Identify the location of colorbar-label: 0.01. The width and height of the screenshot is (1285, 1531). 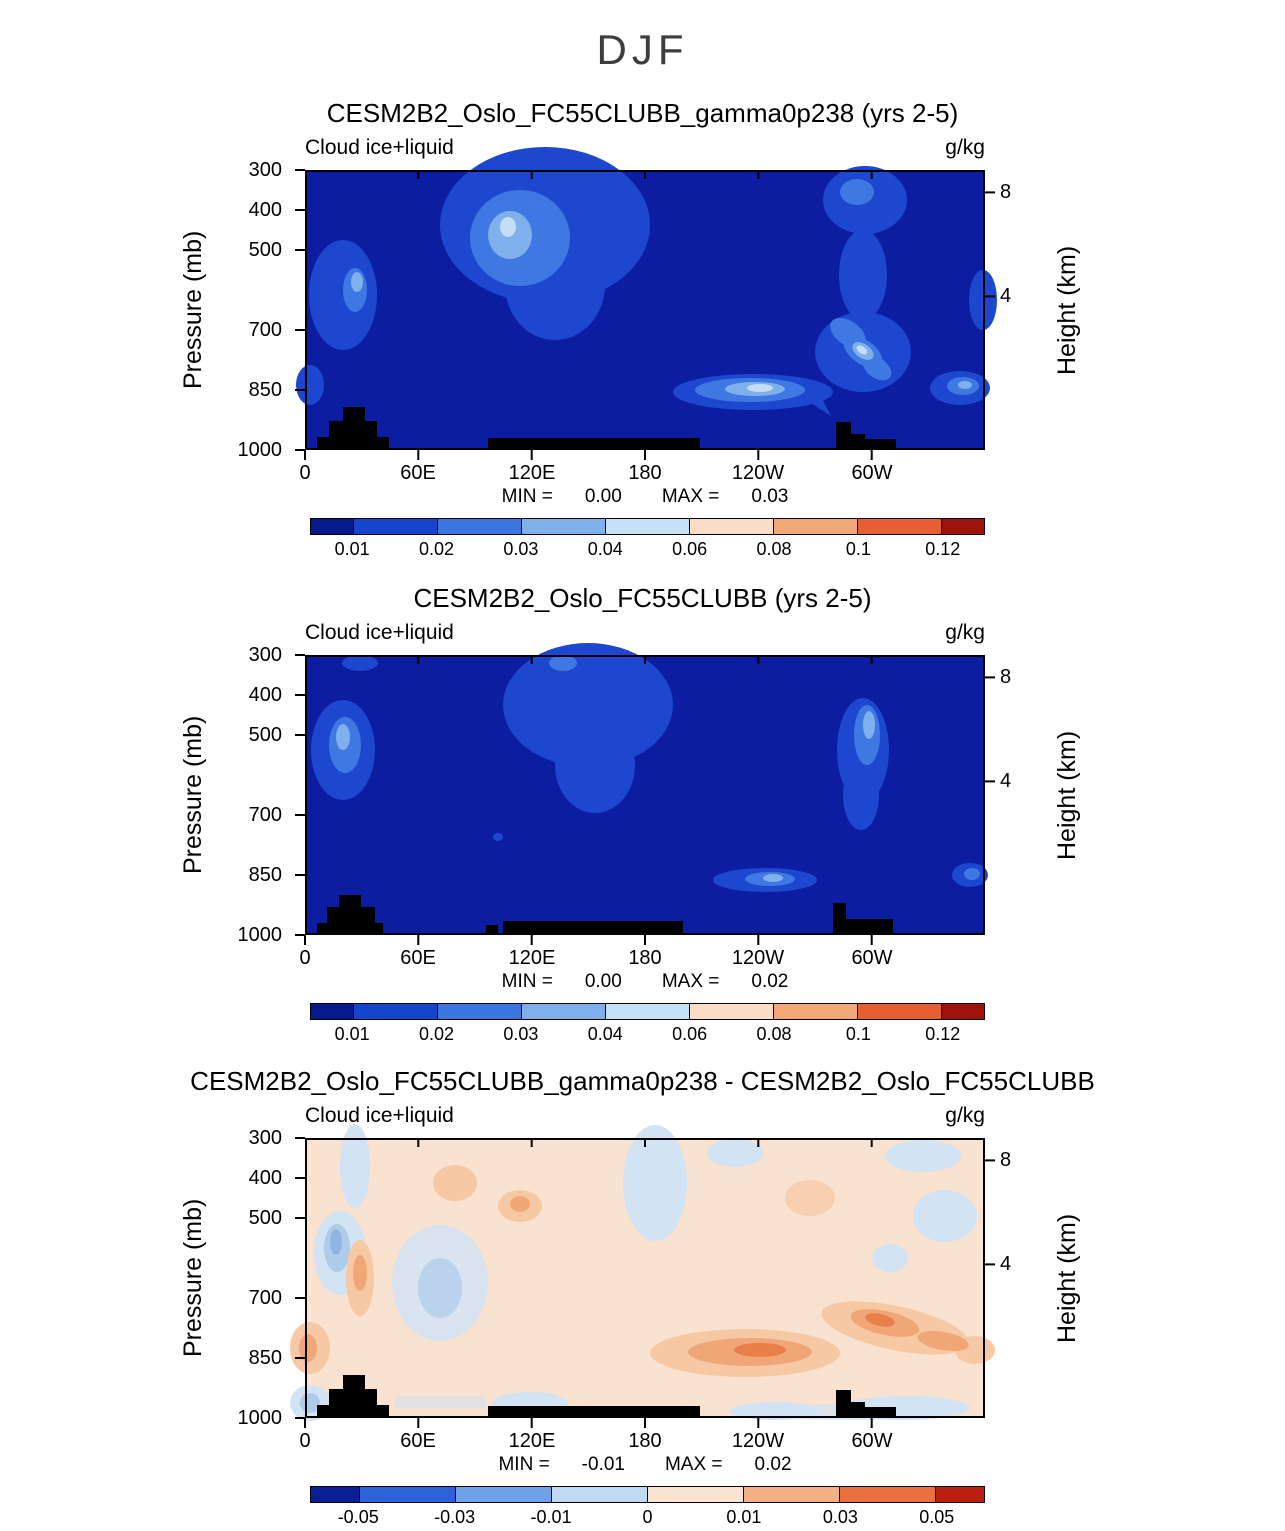
(744, 1517).